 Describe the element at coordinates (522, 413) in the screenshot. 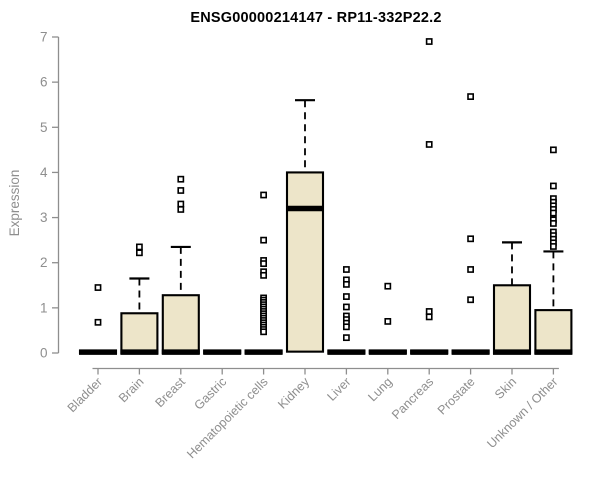

I see `x-tick-label-unknown-other: Unknown / Other` at that location.